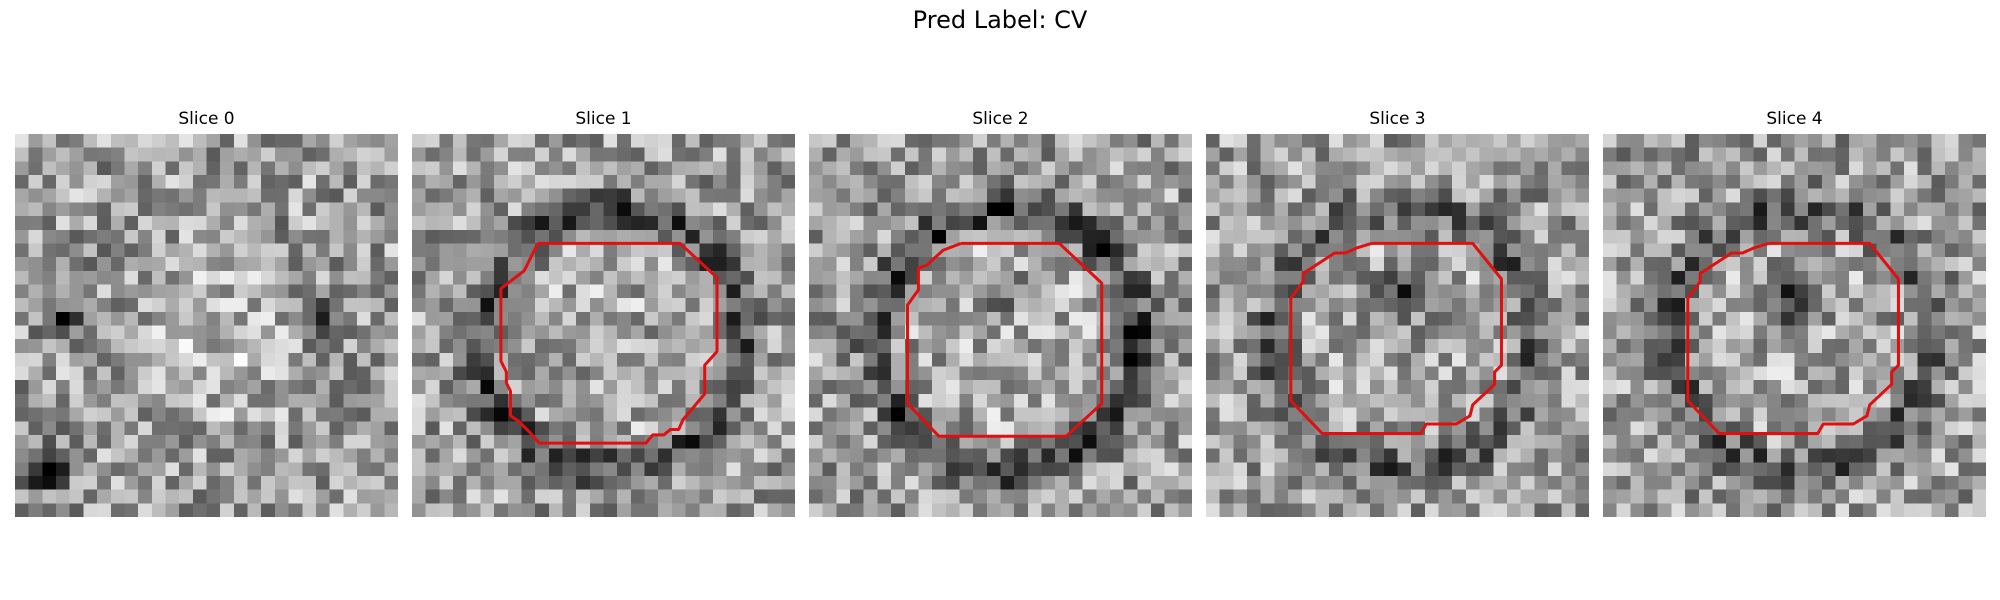 The height and width of the screenshot is (600, 2000). Describe the element at coordinates (206, 119) in the screenshot. I see `slice-title-0: Slice 0` at that location.